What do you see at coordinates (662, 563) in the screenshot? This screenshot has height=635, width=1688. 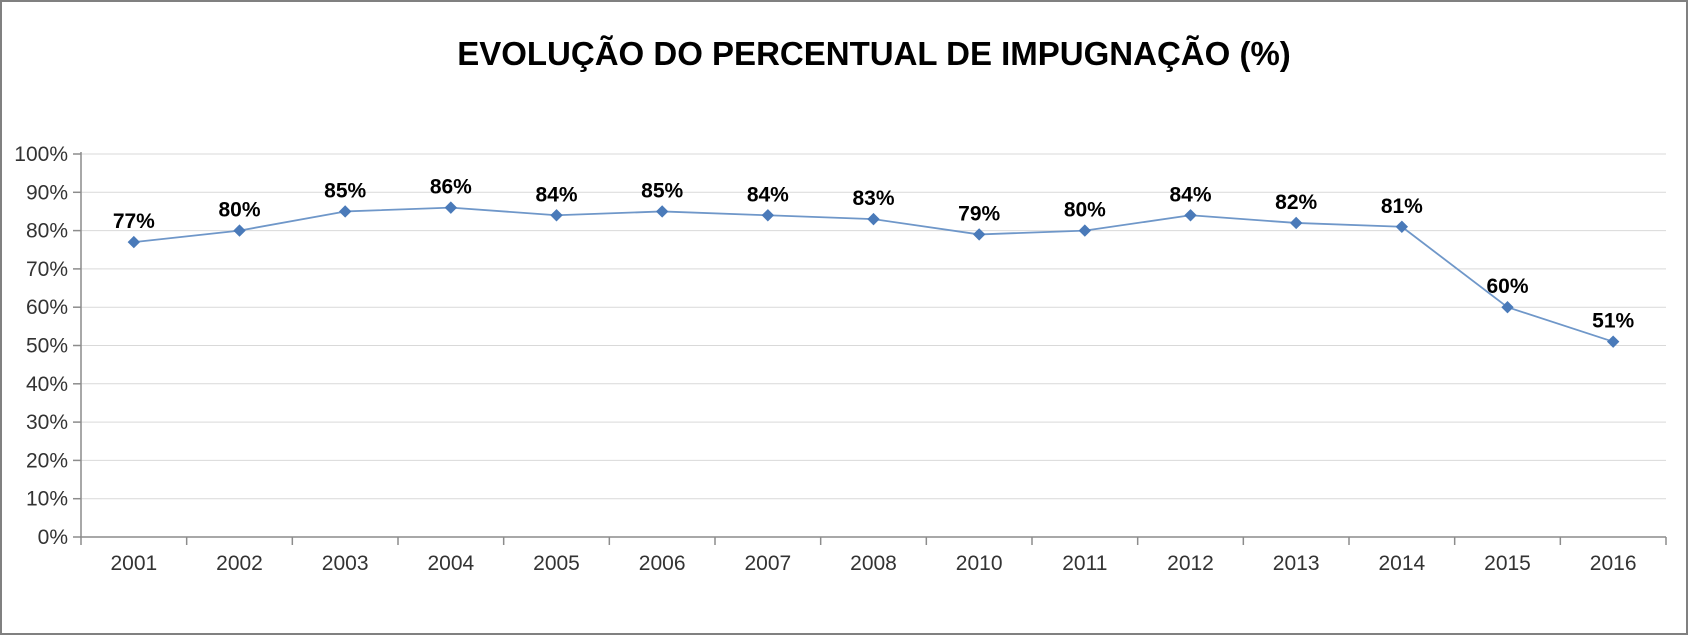 I see `x-tick-label: 2006` at bounding box center [662, 563].